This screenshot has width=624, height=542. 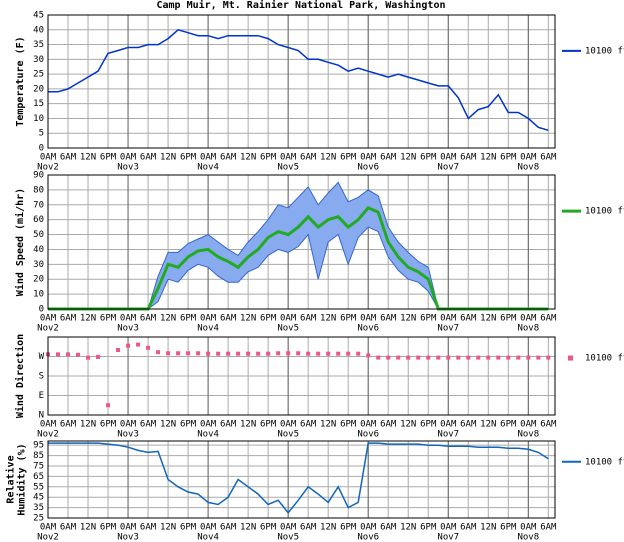 What do you see at coordinates (208, 537) in the screenshot?
I see `x-date-label: Nov4` at bounding box center [208, 537].